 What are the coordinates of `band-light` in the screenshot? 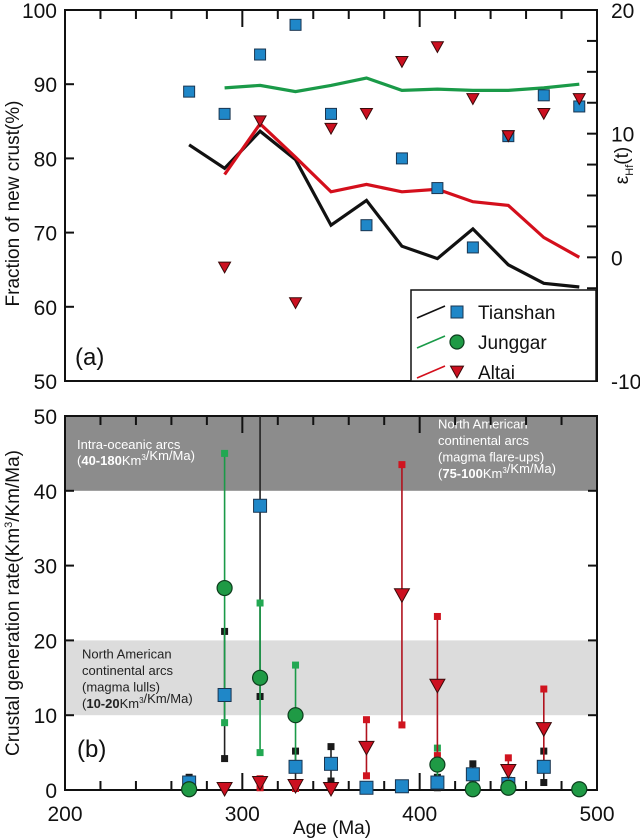 It's located at (331, 678).